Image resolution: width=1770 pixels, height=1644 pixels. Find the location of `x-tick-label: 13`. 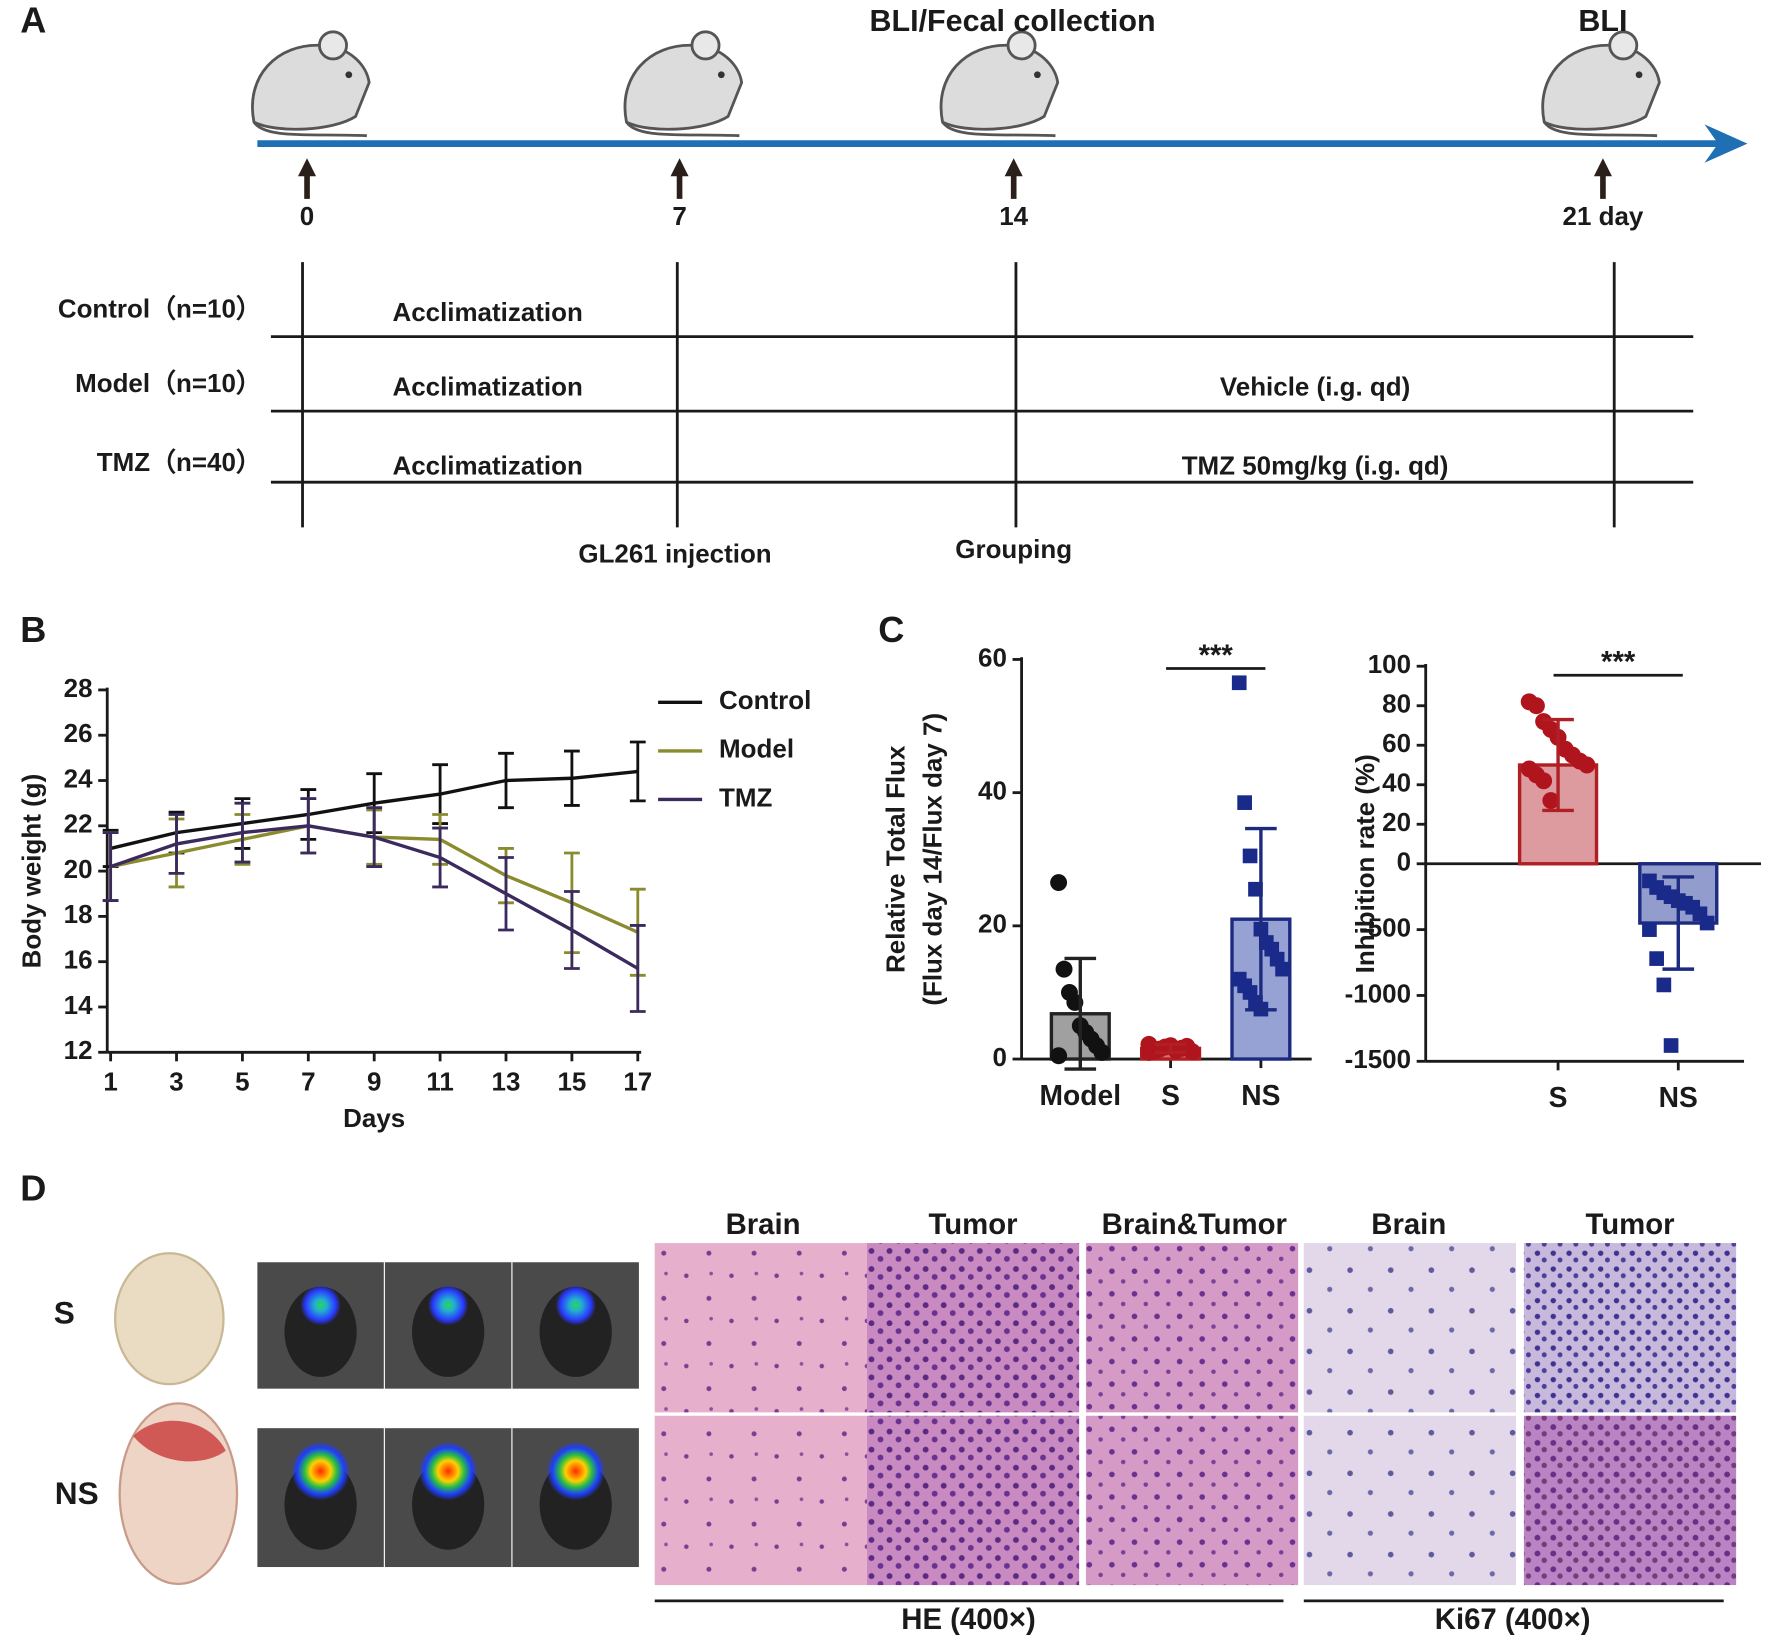

x-tick-label: 13 is located at coordinates (506, 1082).